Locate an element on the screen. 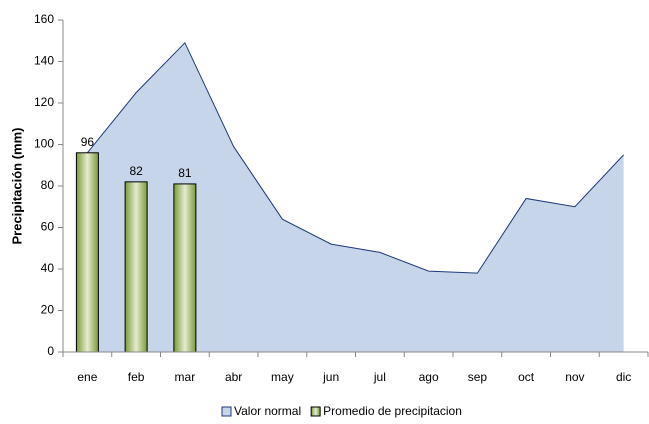 The image size is (649, 424). x-tick-label: ago is located at coordinates (429, 377).